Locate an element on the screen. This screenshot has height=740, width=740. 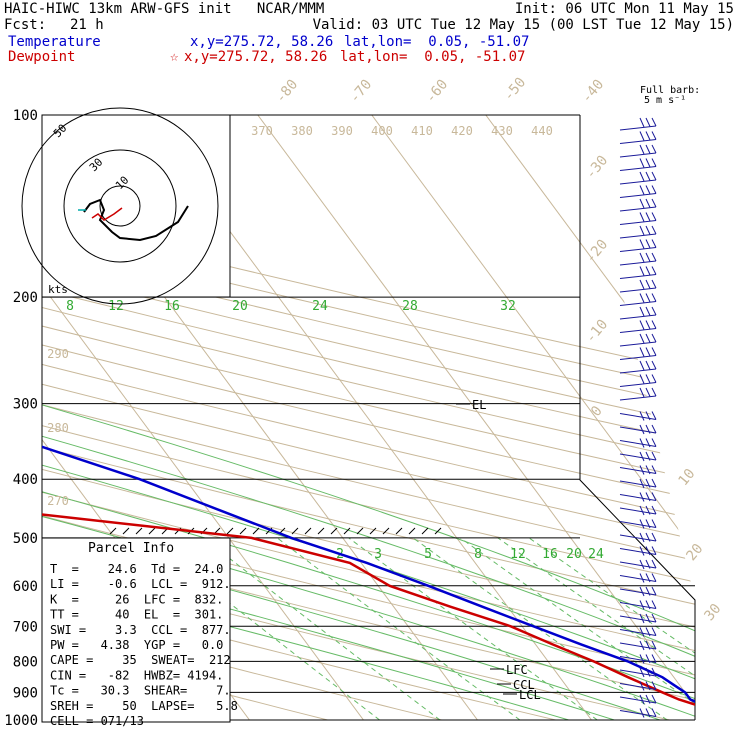
dewpoint-latlon: lat,lon= 0.05, -51.07 is located at coordinates (433, 57).